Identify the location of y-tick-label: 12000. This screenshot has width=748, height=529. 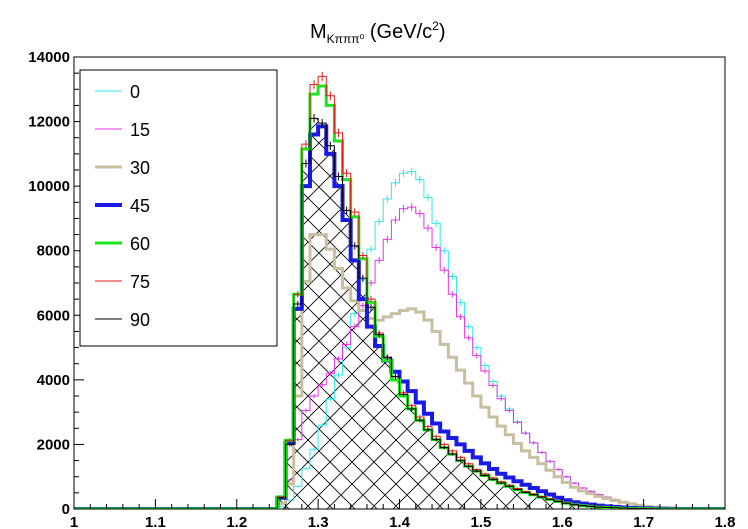
(49, 122).